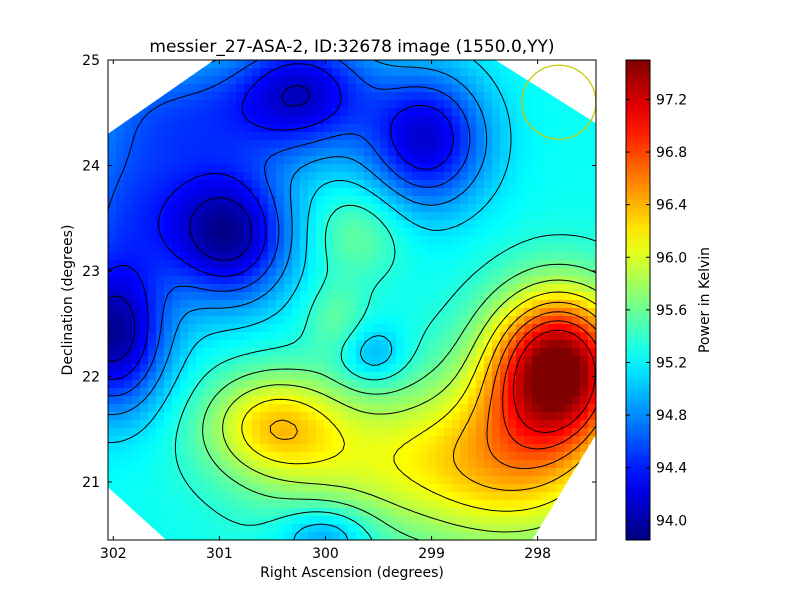  Describe the element at coordinates (671, 416) in the screenshot. I see `colorbar-tick-label: 94.8` at that location.